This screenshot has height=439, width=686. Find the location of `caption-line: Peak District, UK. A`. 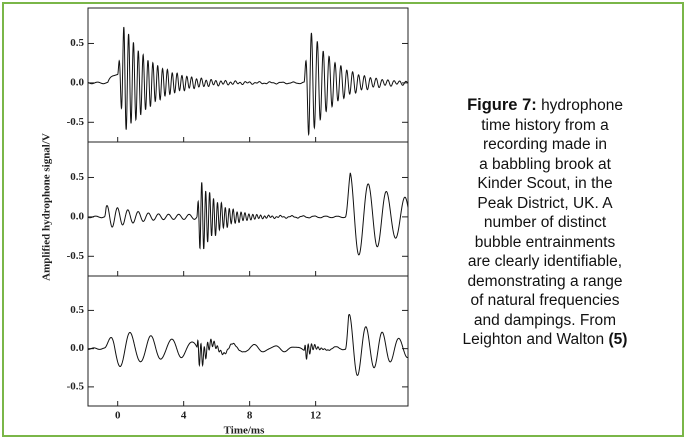

caption-line: Peak District, UK. A is located at coordinates (545, 204).